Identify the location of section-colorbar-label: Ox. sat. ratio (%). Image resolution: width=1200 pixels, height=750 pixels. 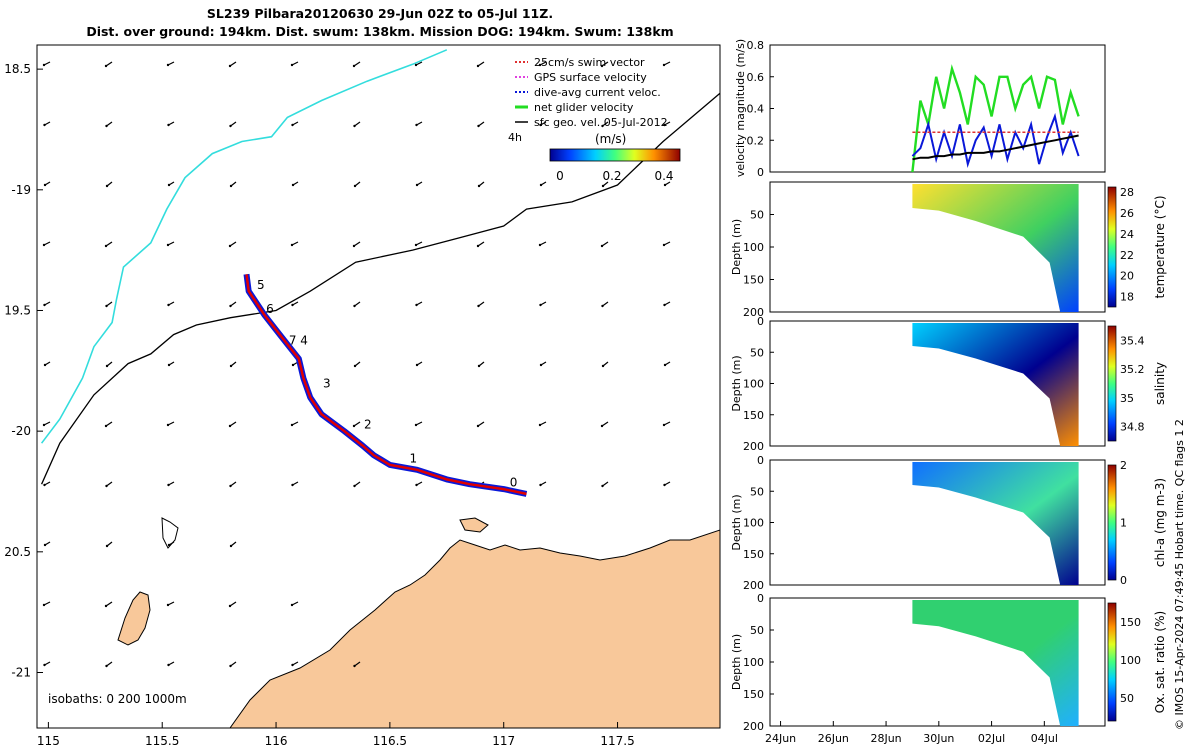
(1160, 662).